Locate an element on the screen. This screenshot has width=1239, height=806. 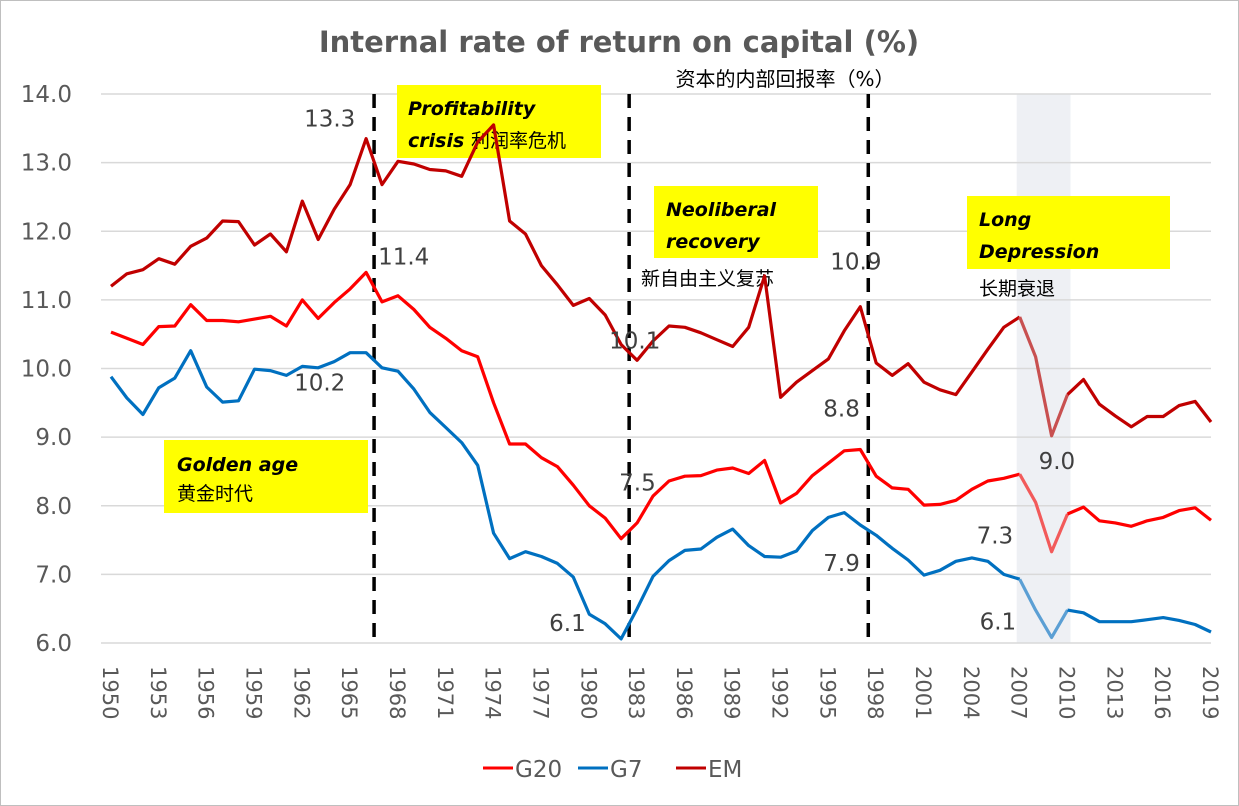
x-tick-label: 1998 is located at coordinates (875, 692).